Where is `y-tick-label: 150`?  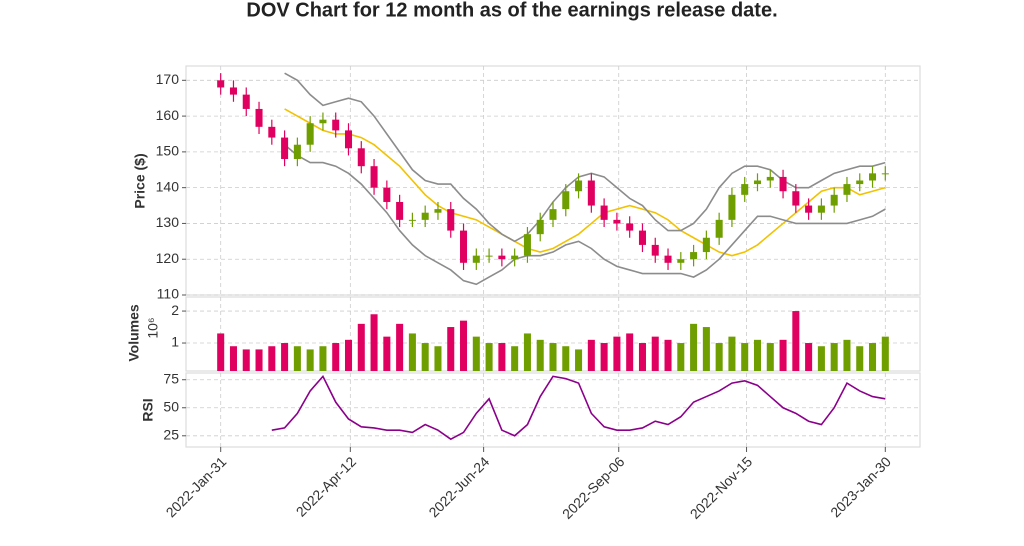
y-tick-label: 150 is located at coordinates (168, 151).